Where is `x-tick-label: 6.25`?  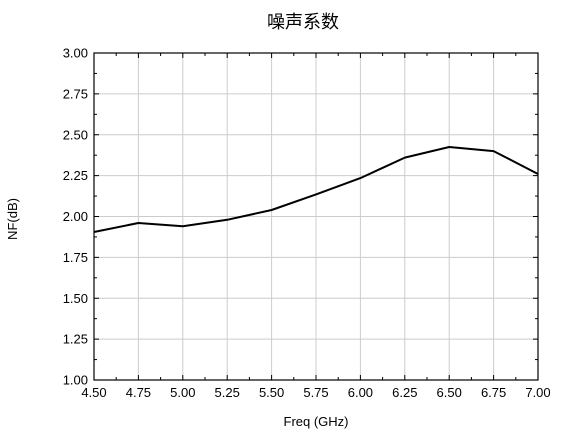
x-tick-label: 6.25 is located at coordinates (404, 392).